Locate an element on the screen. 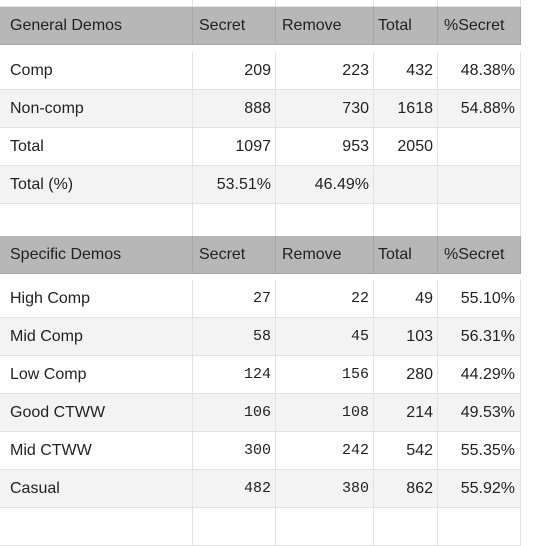  cell-label: Total is located at coordinates (96, 146).